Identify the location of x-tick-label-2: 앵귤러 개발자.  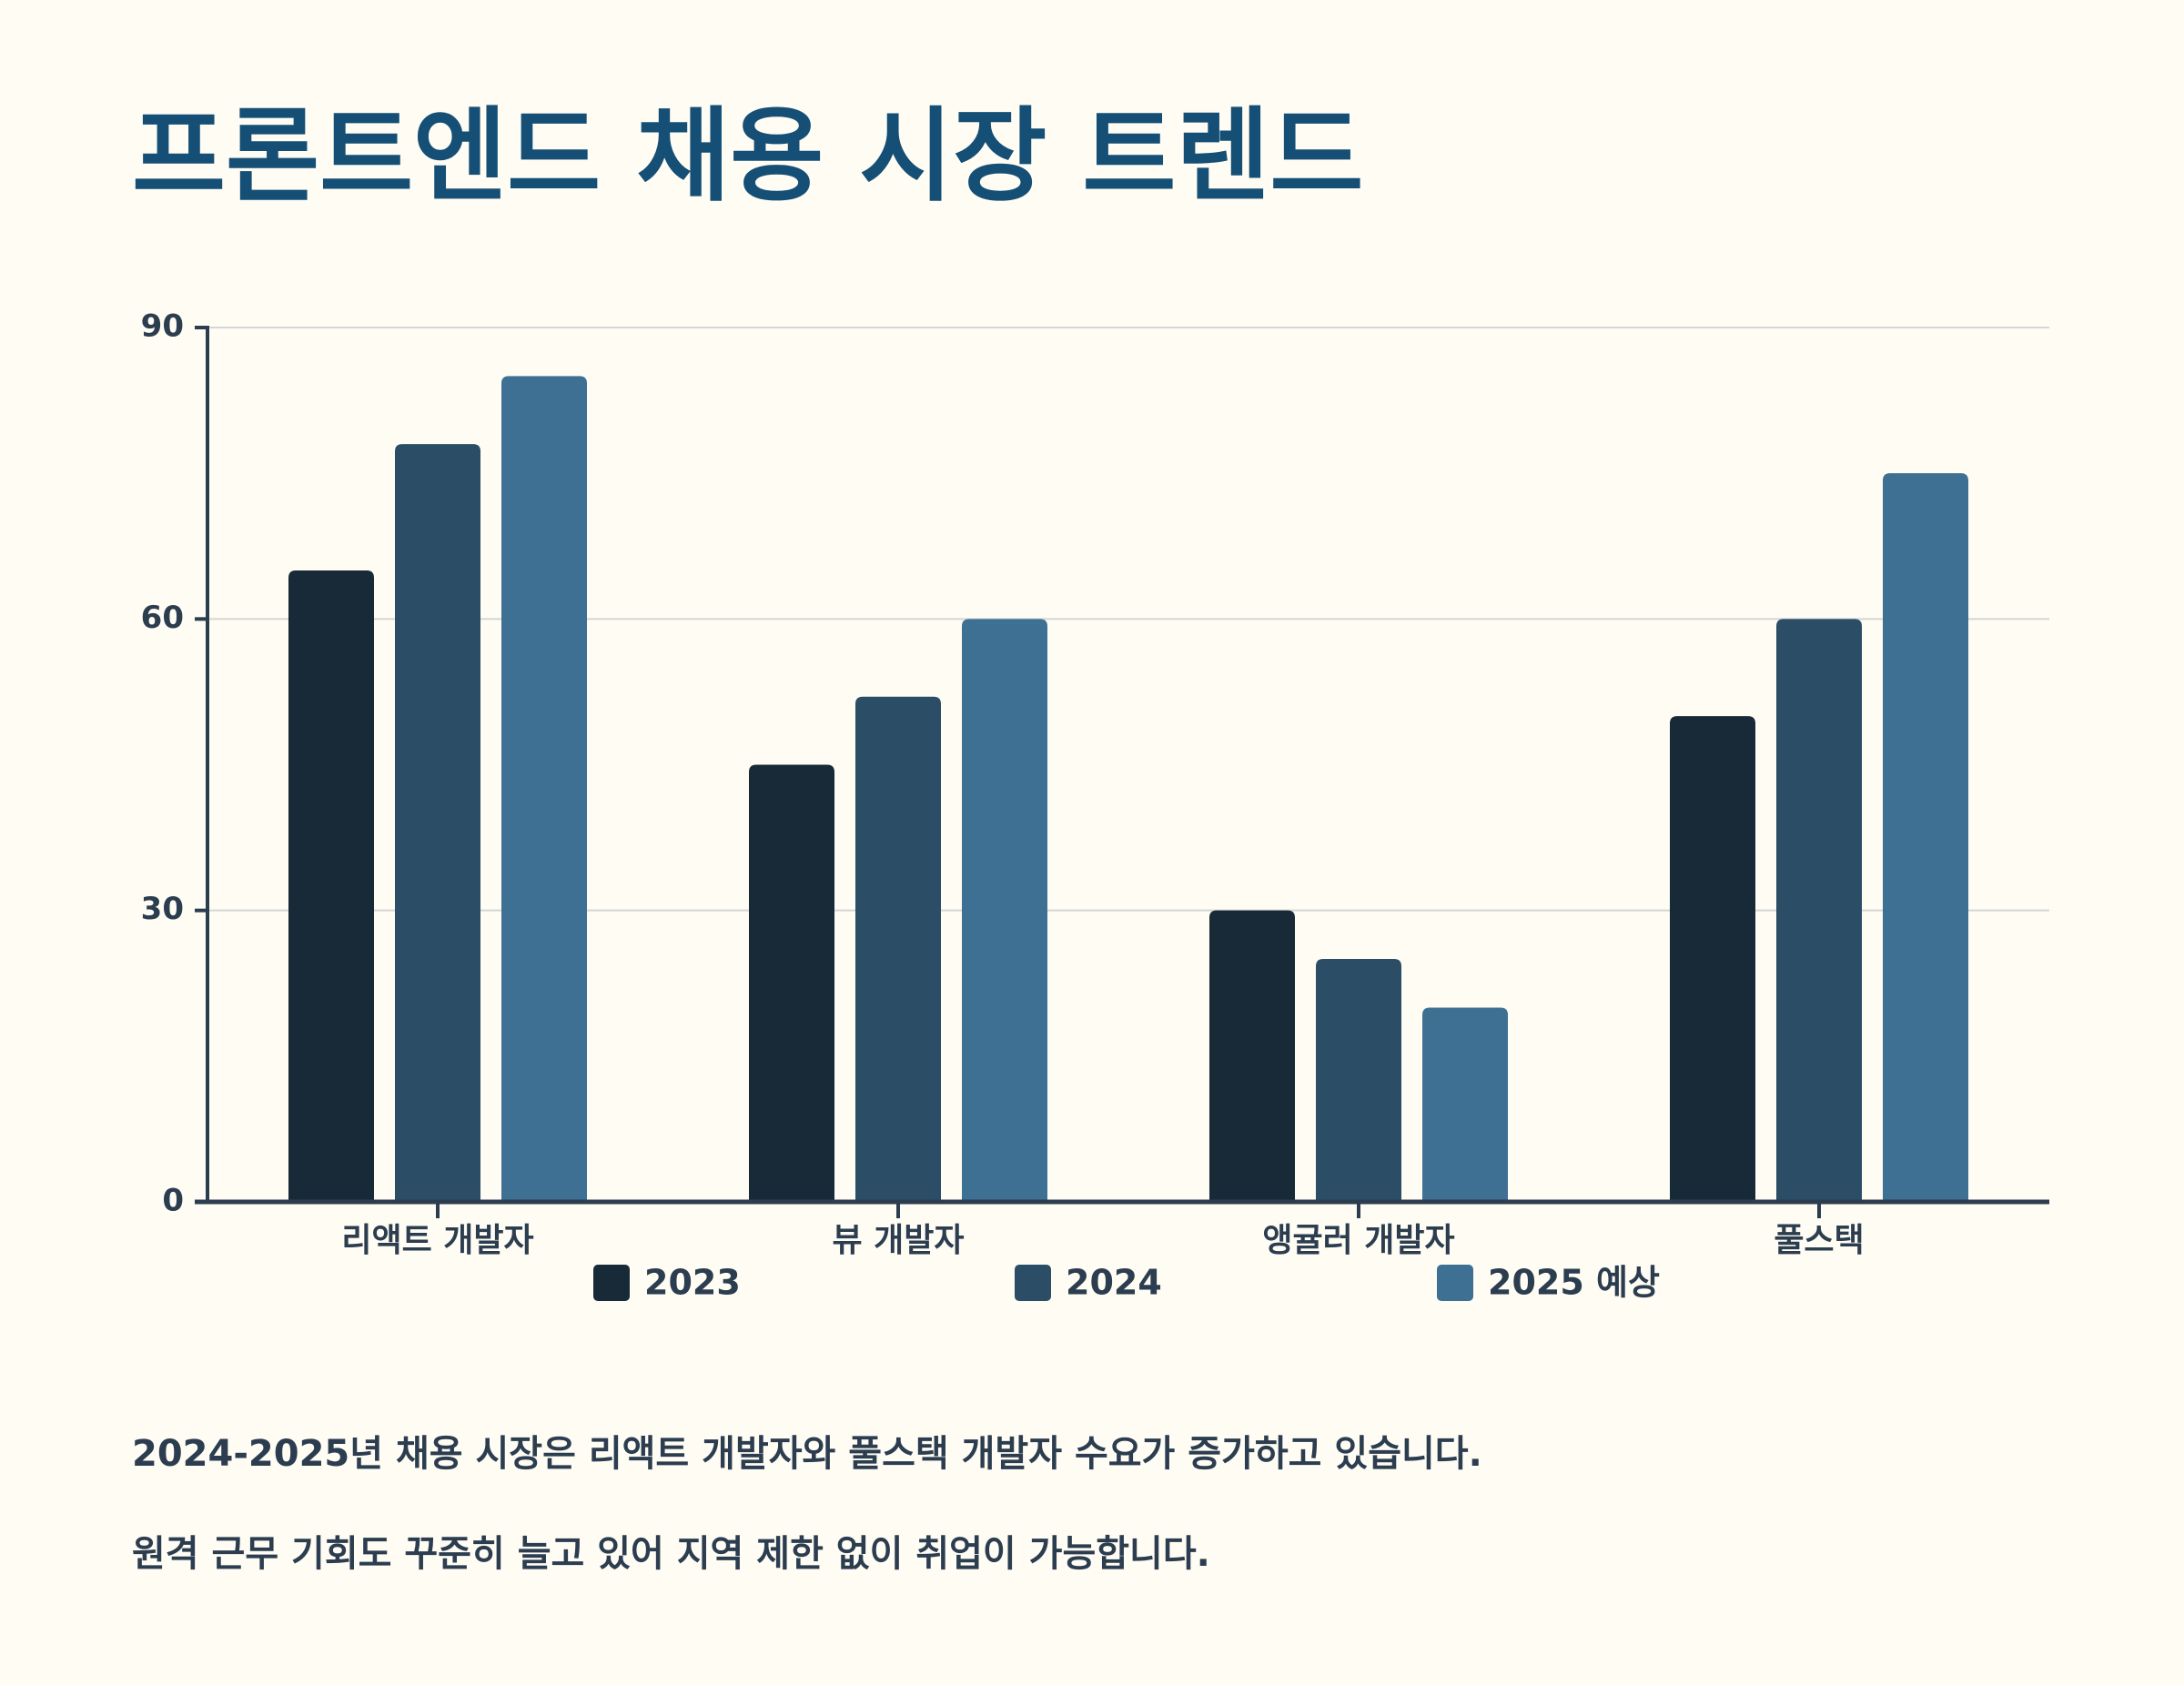
(1358, 1240).